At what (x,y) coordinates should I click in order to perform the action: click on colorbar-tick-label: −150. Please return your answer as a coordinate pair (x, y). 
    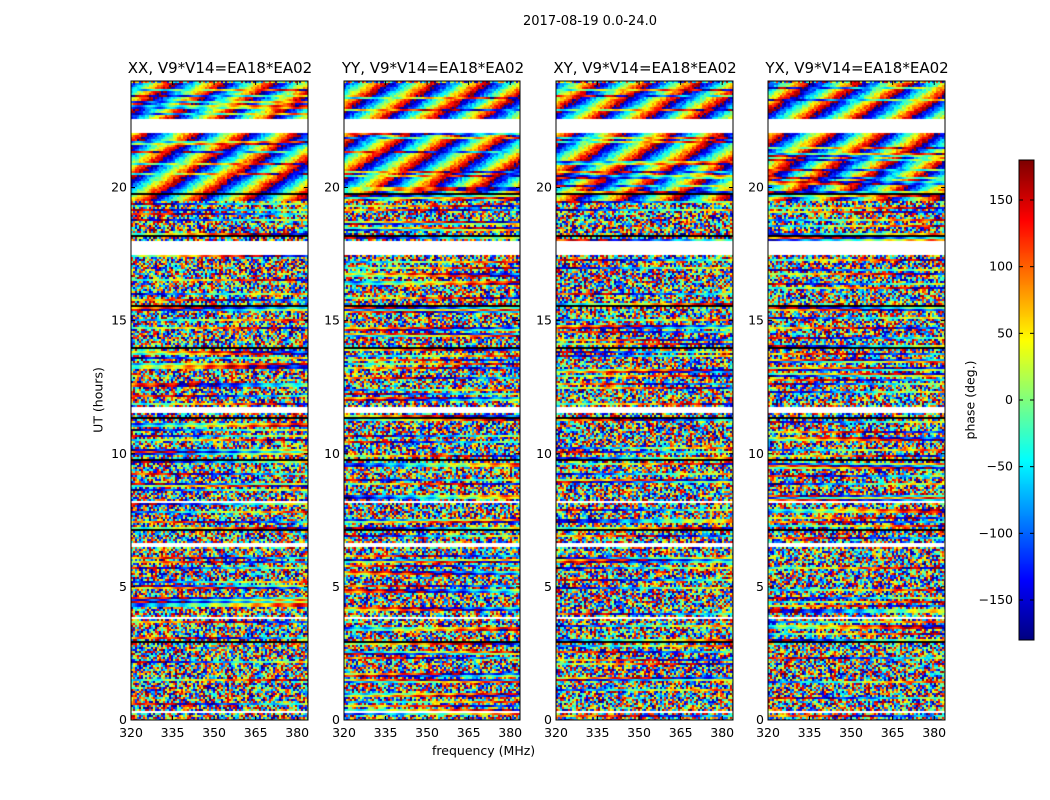
    Looking at the image, I should click on (996, 599).